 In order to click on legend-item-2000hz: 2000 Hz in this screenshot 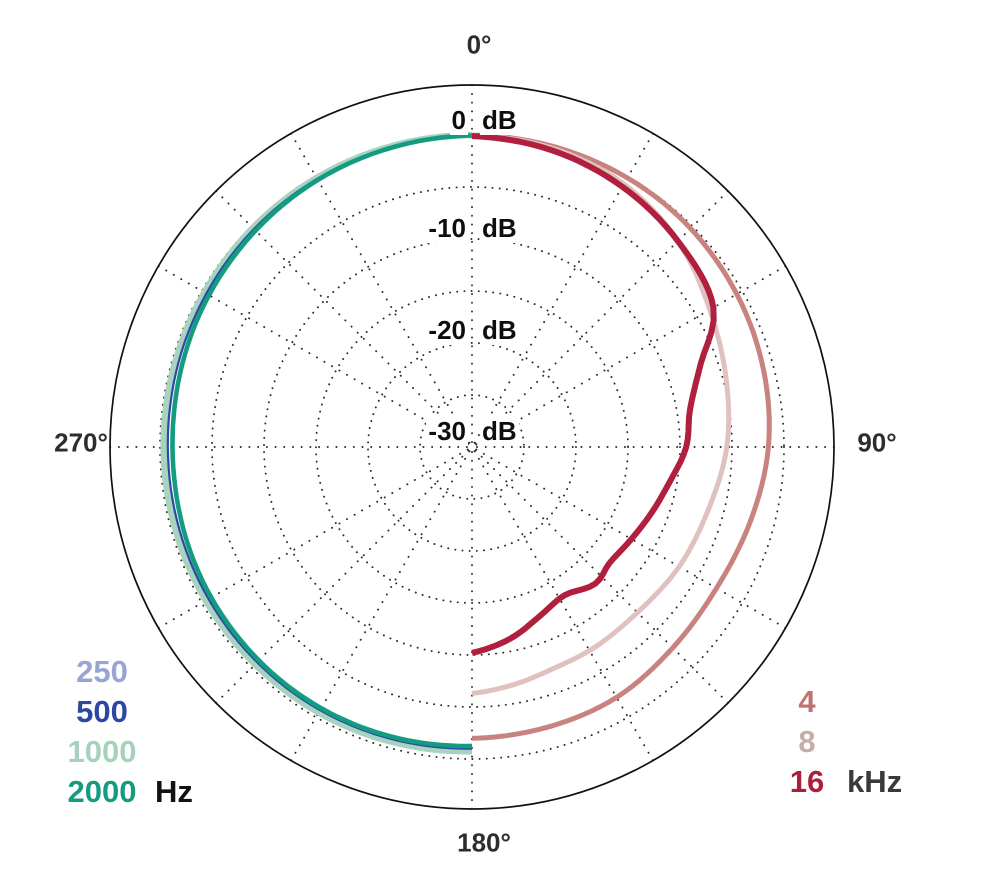, I will do `click(125, 792)`.